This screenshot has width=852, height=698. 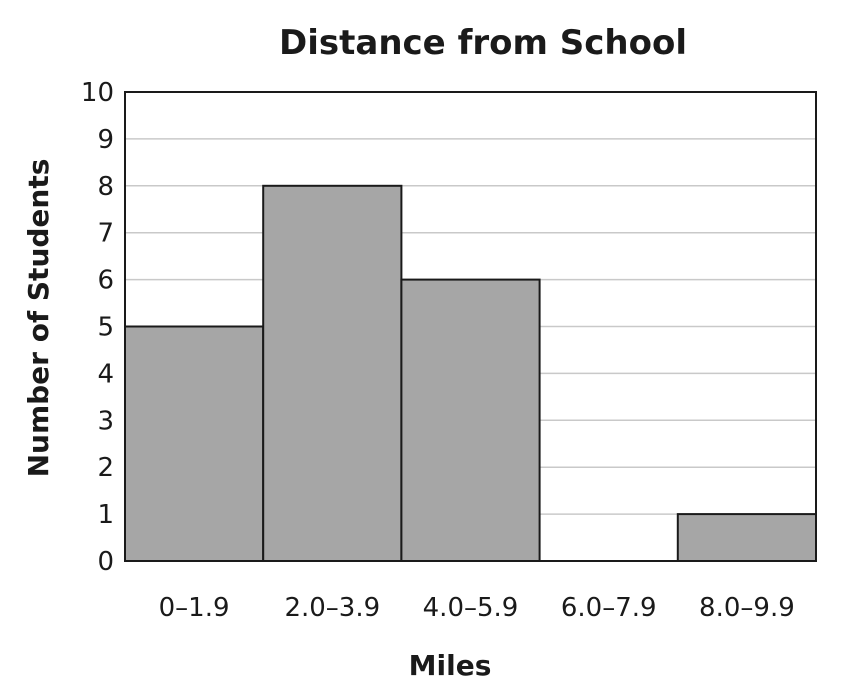 I want to click on chart-title: Distance from School, so click(x=483, y=43).